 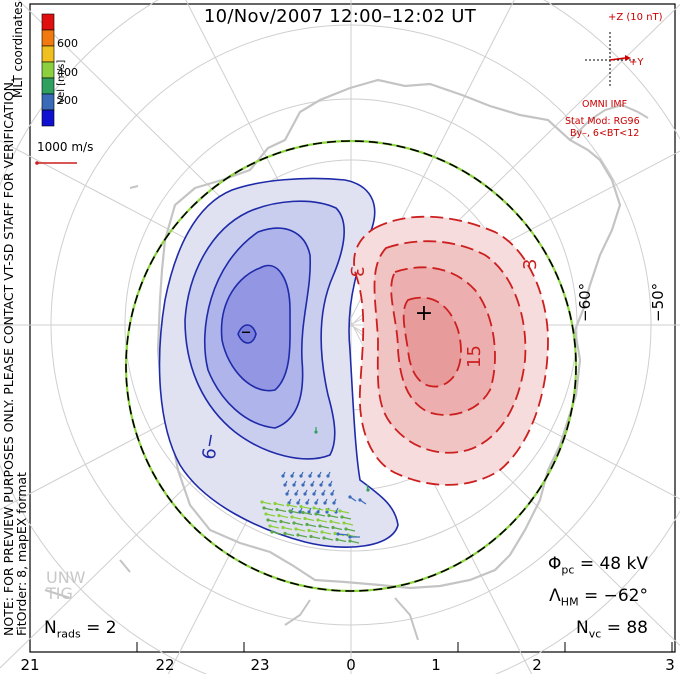 What do you see at coordinates (246, 331) in the screenshot?
I see `potential-minimum-marker: –` at bounding box center [246, 331].